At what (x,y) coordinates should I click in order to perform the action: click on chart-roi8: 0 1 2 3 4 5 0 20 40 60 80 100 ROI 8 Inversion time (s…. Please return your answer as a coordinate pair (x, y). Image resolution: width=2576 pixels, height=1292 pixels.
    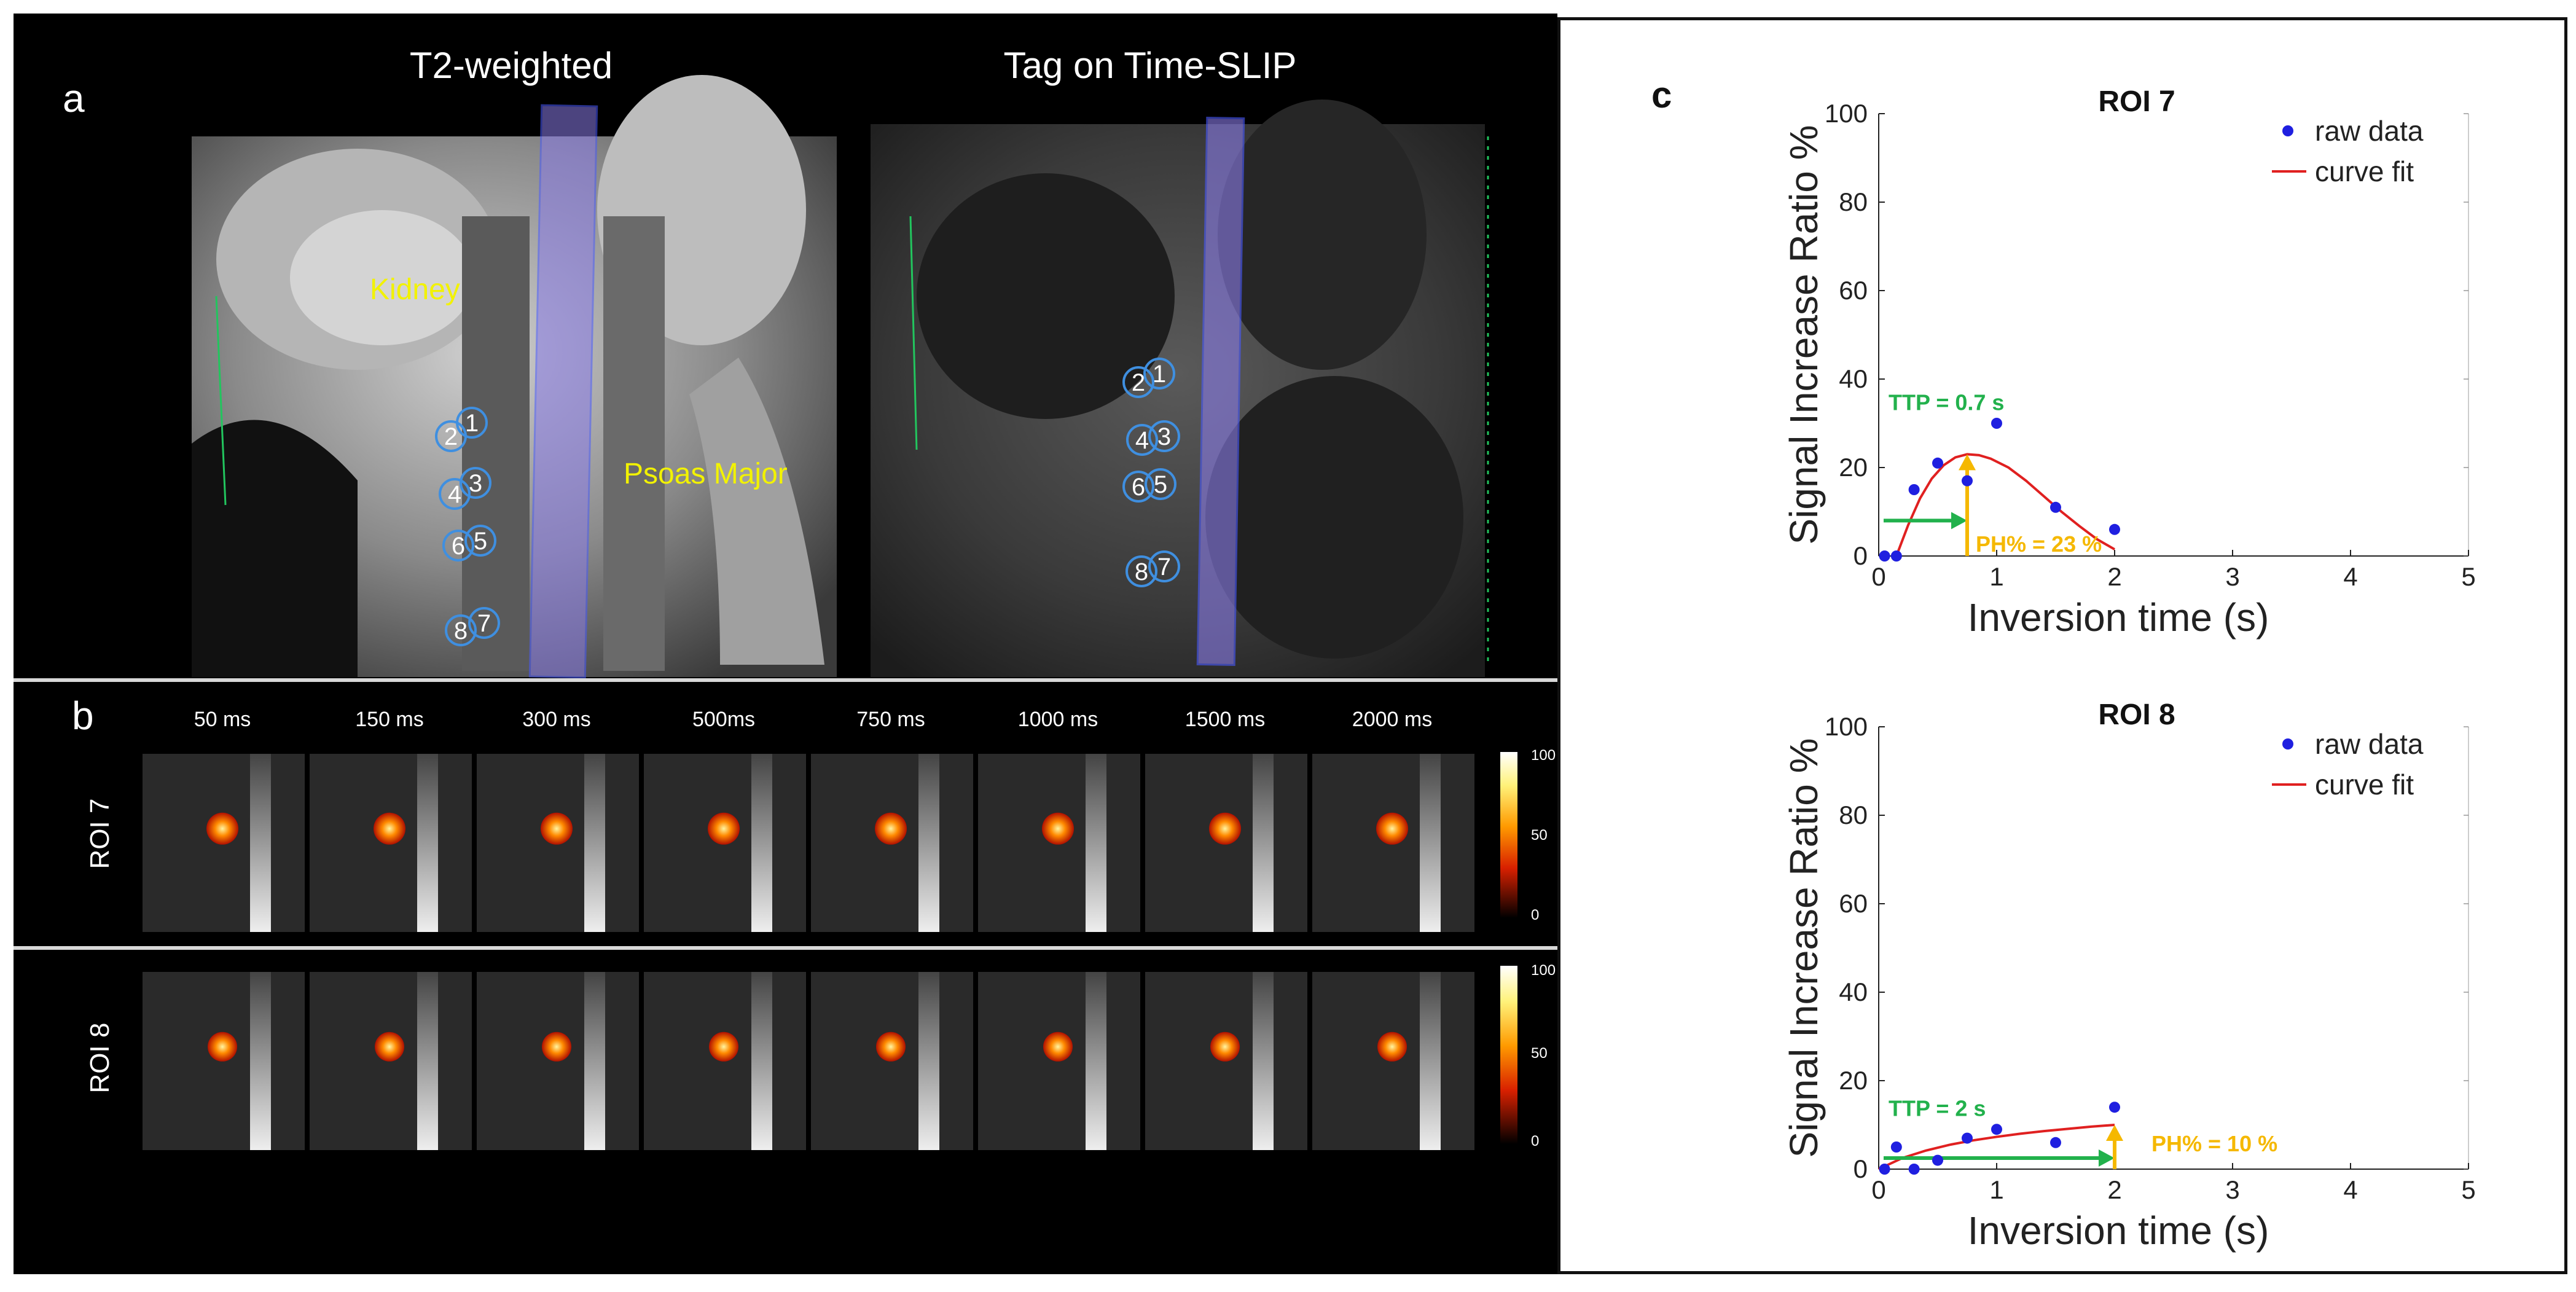
    Looking at the image, I should click on (2129, 976).